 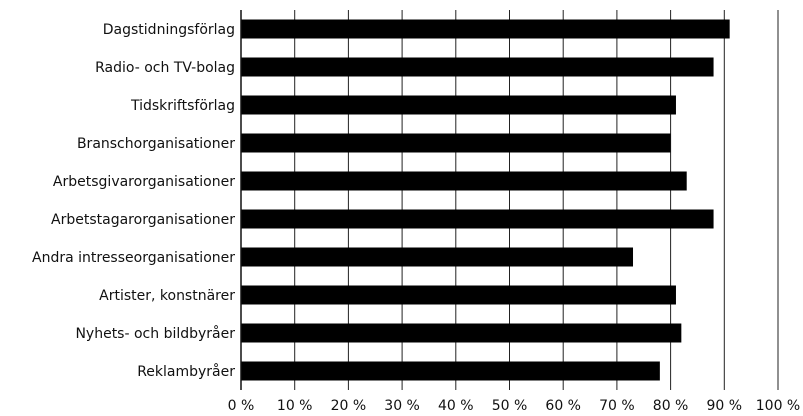 I want to click on category-label: Dagstidningsförlag, so click(x=169, y=30).